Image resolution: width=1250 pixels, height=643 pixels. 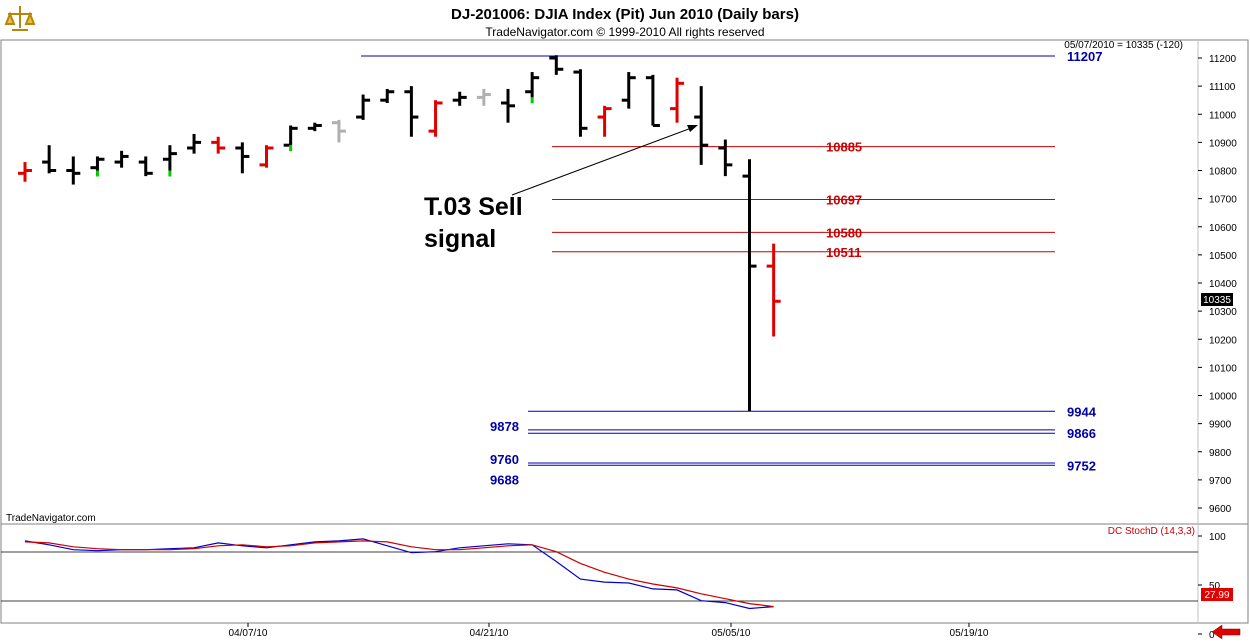 I want to click on y-tick-label: 9600, so click(x=1220, y=509).